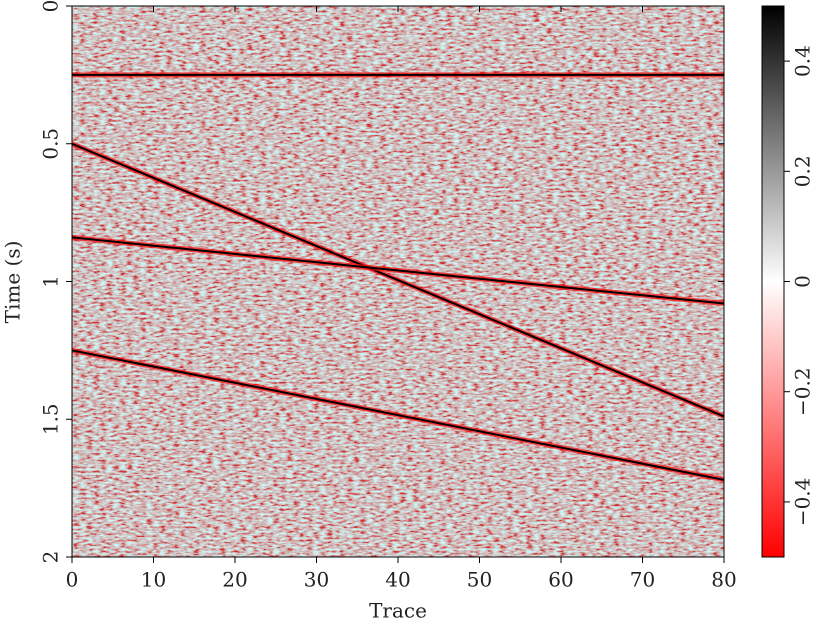 The image size is (819, 624). What do you see at coordinates (51, 281) in the screenshot?
I see `y-tick-label: 1` at bounding box center [51, 281].